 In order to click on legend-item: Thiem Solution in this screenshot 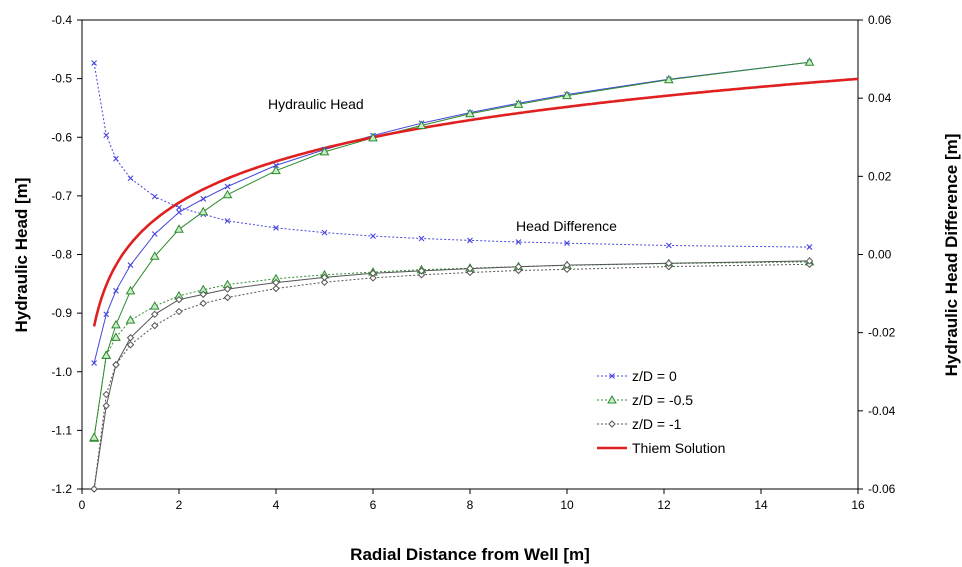, I will do `click(661, 448)`.